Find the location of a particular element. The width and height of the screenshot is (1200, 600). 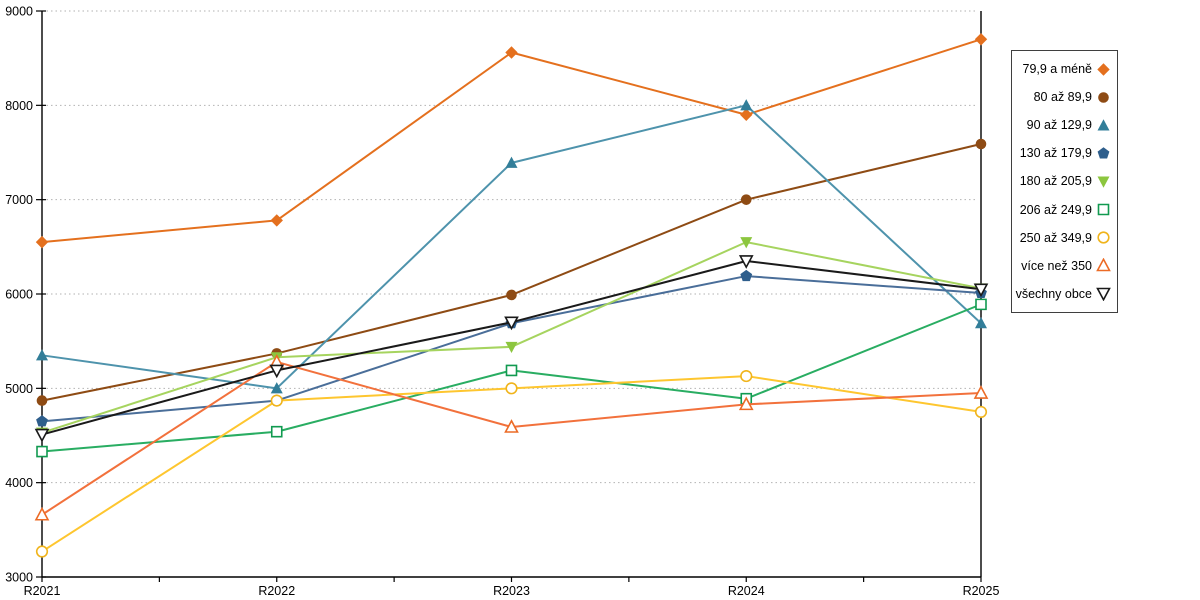

legend-label: všechny obce is located at coordinates (1053, 293).